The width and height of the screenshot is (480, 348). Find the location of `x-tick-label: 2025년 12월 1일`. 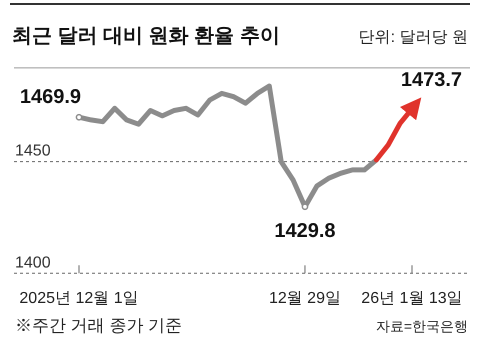

x-tick-label: 2025년 12월 1일 is located at coordinates (79, 298).